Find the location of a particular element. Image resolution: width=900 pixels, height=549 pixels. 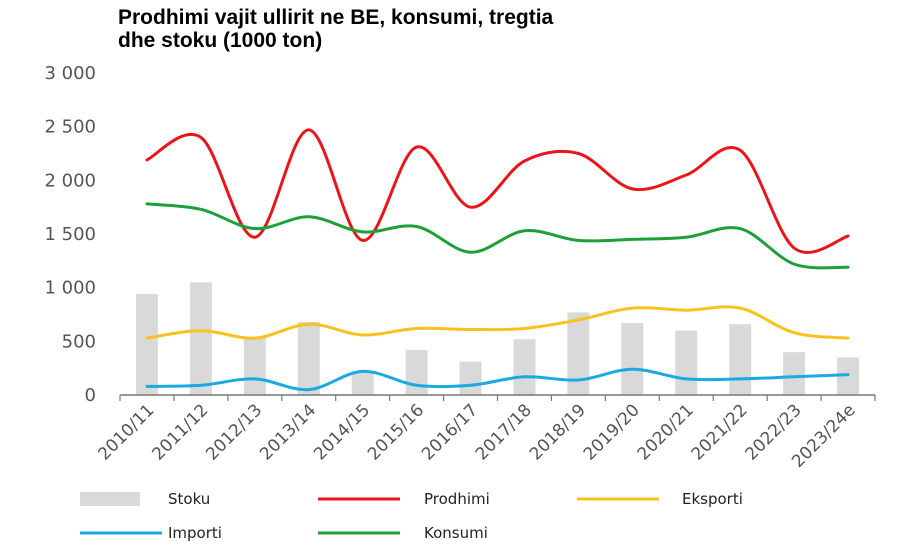

y-tick-label: 1 000 is located at coordinates (70, 288).